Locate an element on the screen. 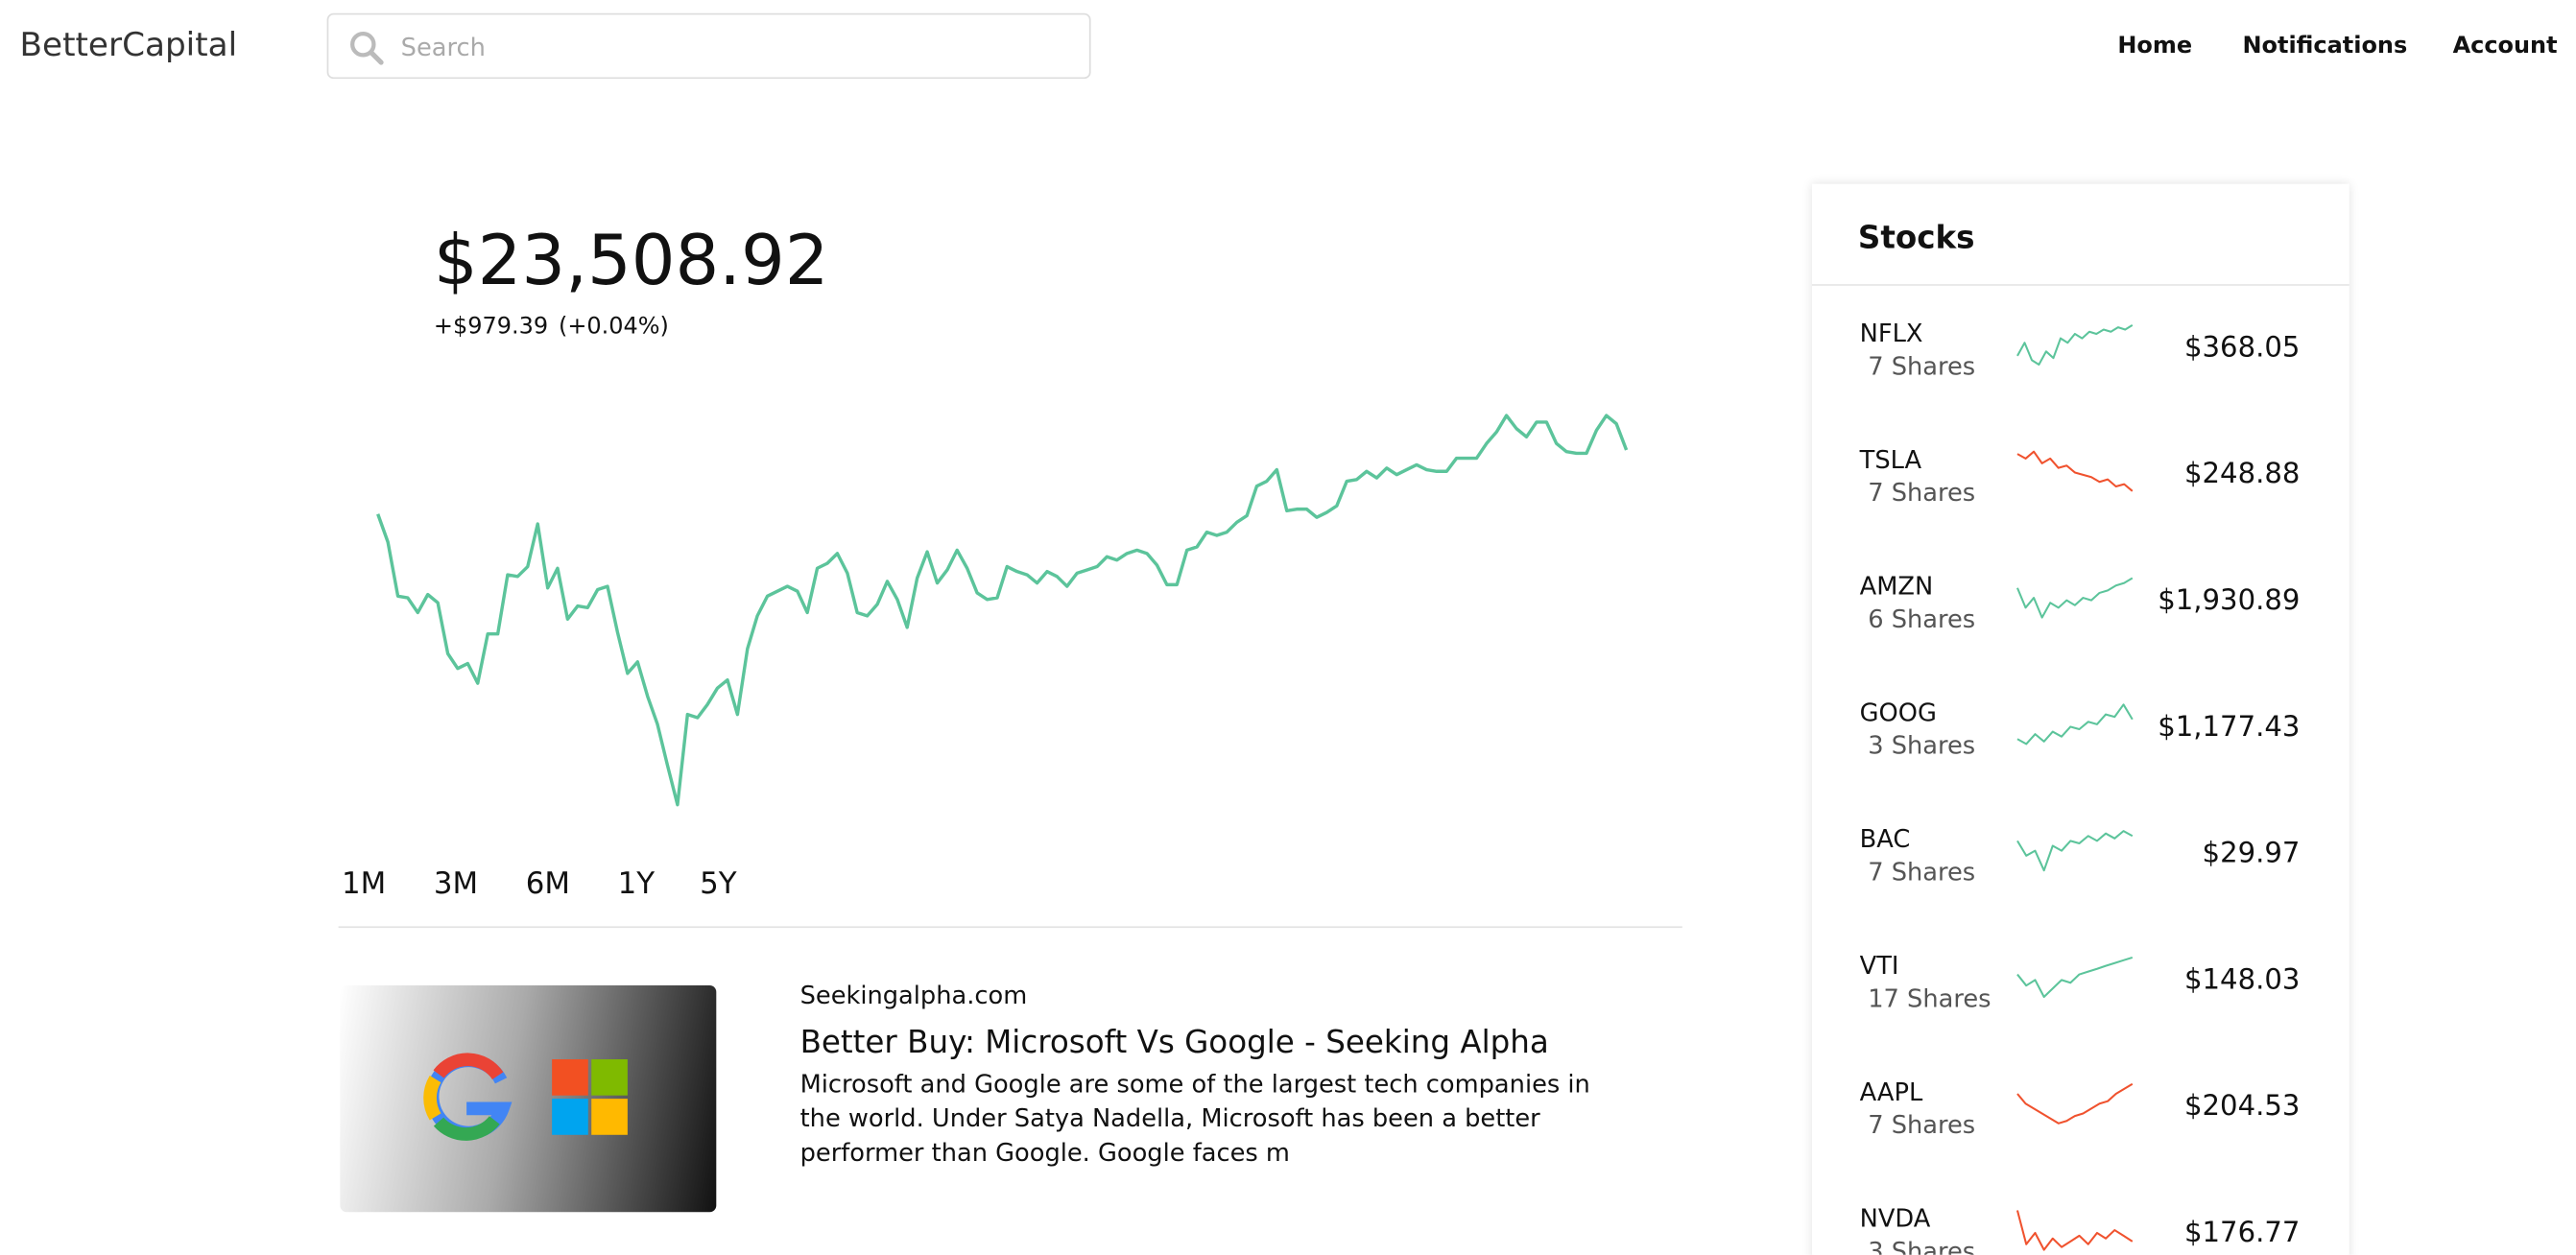 Image resolution: width=2576 pixels, height=1255 pixels. stock-symbol: NFLX is located at coordinates (1891, 333).